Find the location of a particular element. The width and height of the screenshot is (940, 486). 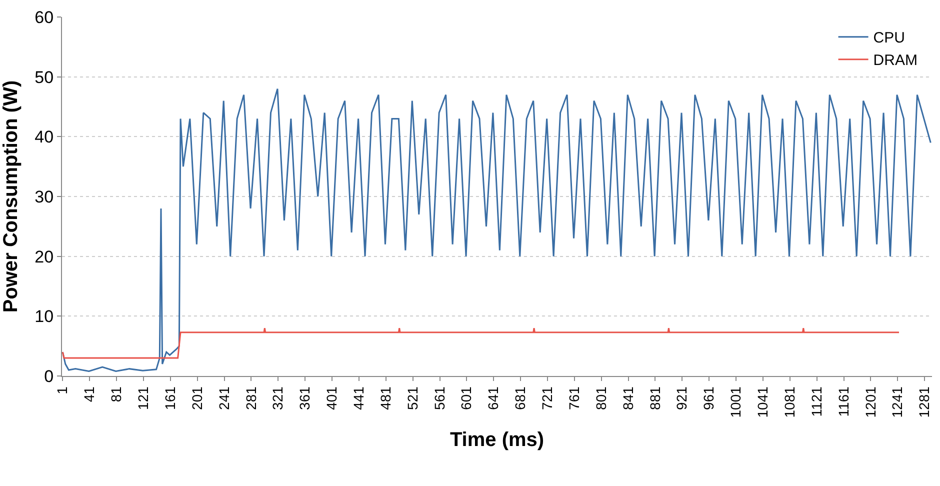

x-tick-label: 321 is located at coordinates (278, 398).